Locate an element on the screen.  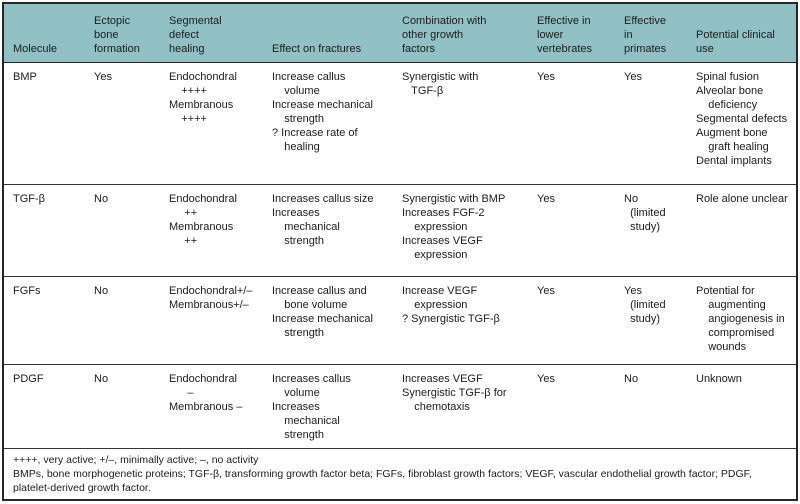
cell-fgfs-lower-vertebrates: Yes is located at coordinates (546, 290).